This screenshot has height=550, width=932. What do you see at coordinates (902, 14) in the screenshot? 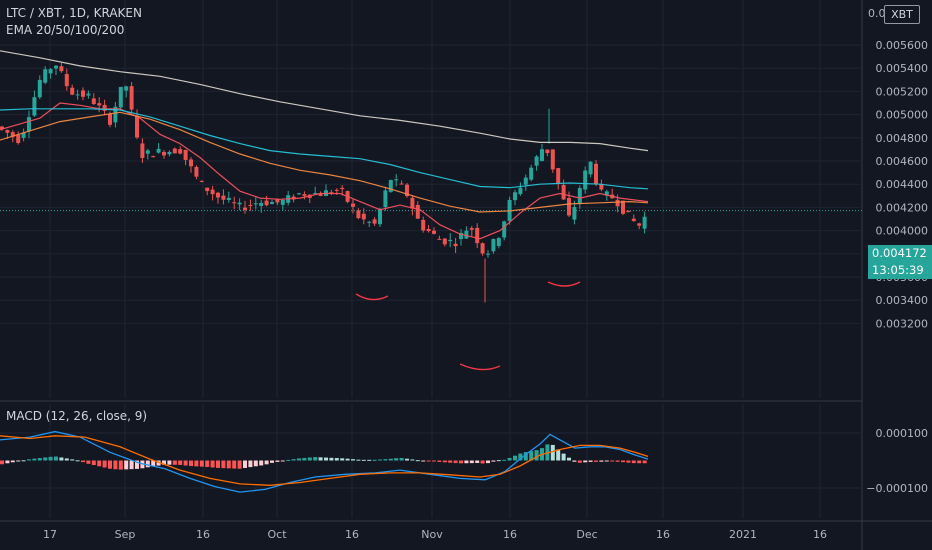
I see `ticker-button: XBT` at bounding box center [902, 14].